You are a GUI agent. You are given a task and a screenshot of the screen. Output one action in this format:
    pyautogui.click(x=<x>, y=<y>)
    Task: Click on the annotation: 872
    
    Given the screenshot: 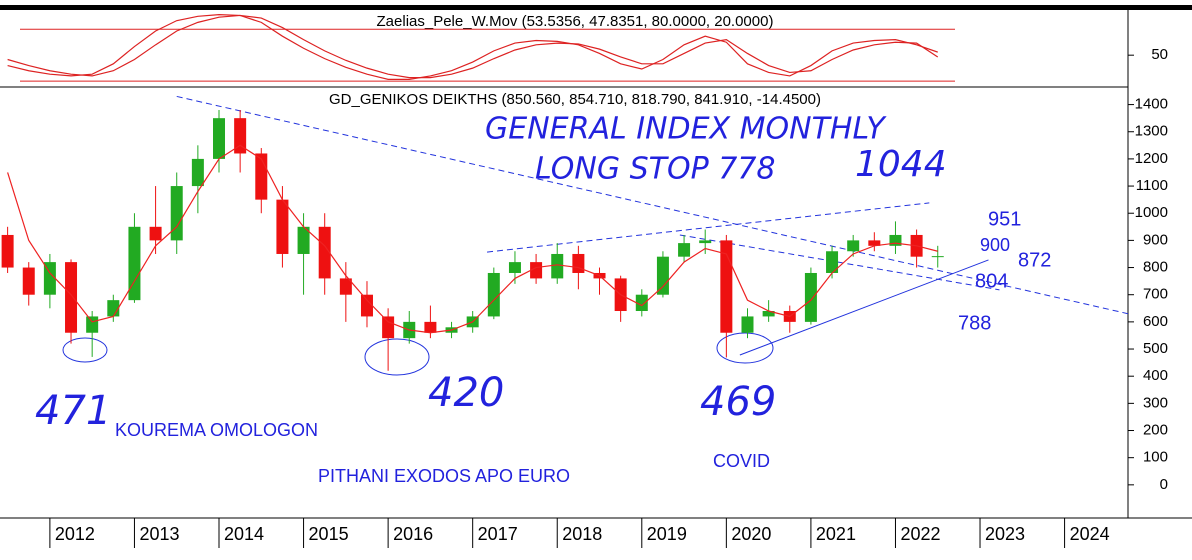 What is the action you would take?
    pyautogui.click(x=1034, y=260)
    